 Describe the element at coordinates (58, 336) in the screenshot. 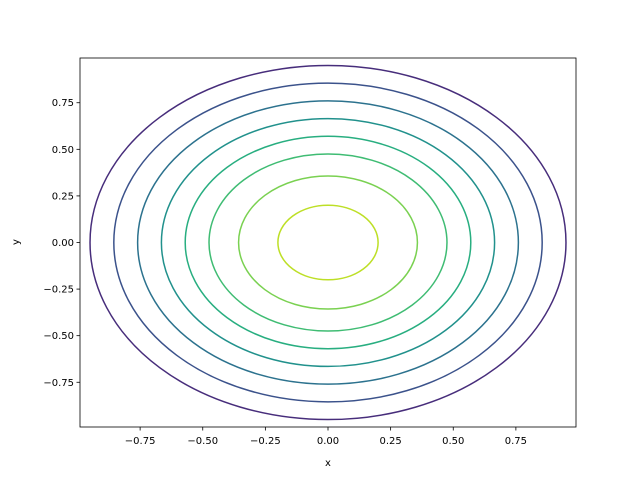

I see `y-tick-label: −0.50` at that location.